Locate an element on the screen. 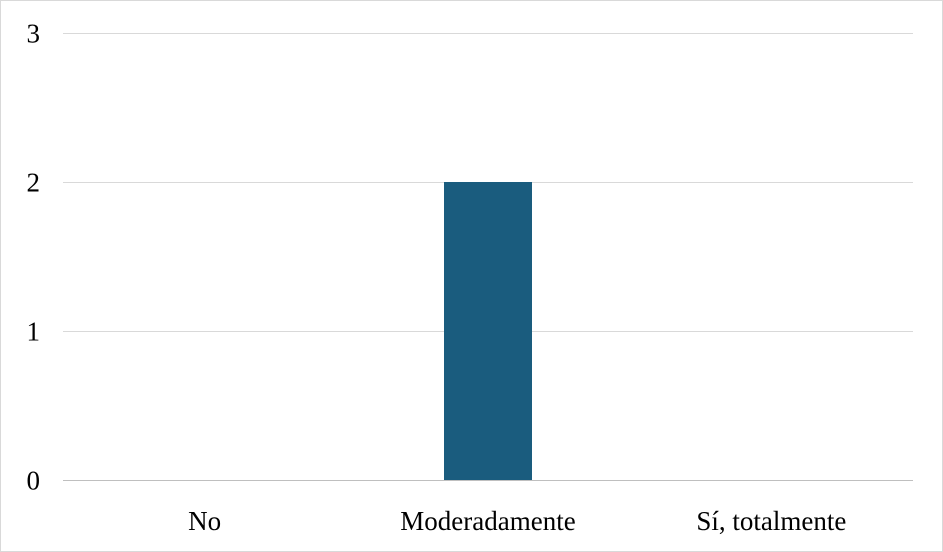 The width and height of the screenshot is (943, 552). x-category-label: Moderadamente is located at coordinates (487, 521).